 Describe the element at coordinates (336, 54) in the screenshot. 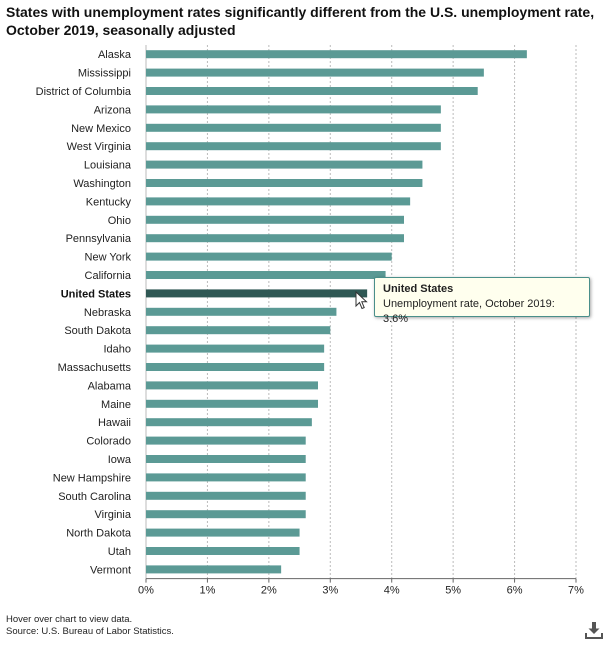

I see `bar-alaska` at that location.